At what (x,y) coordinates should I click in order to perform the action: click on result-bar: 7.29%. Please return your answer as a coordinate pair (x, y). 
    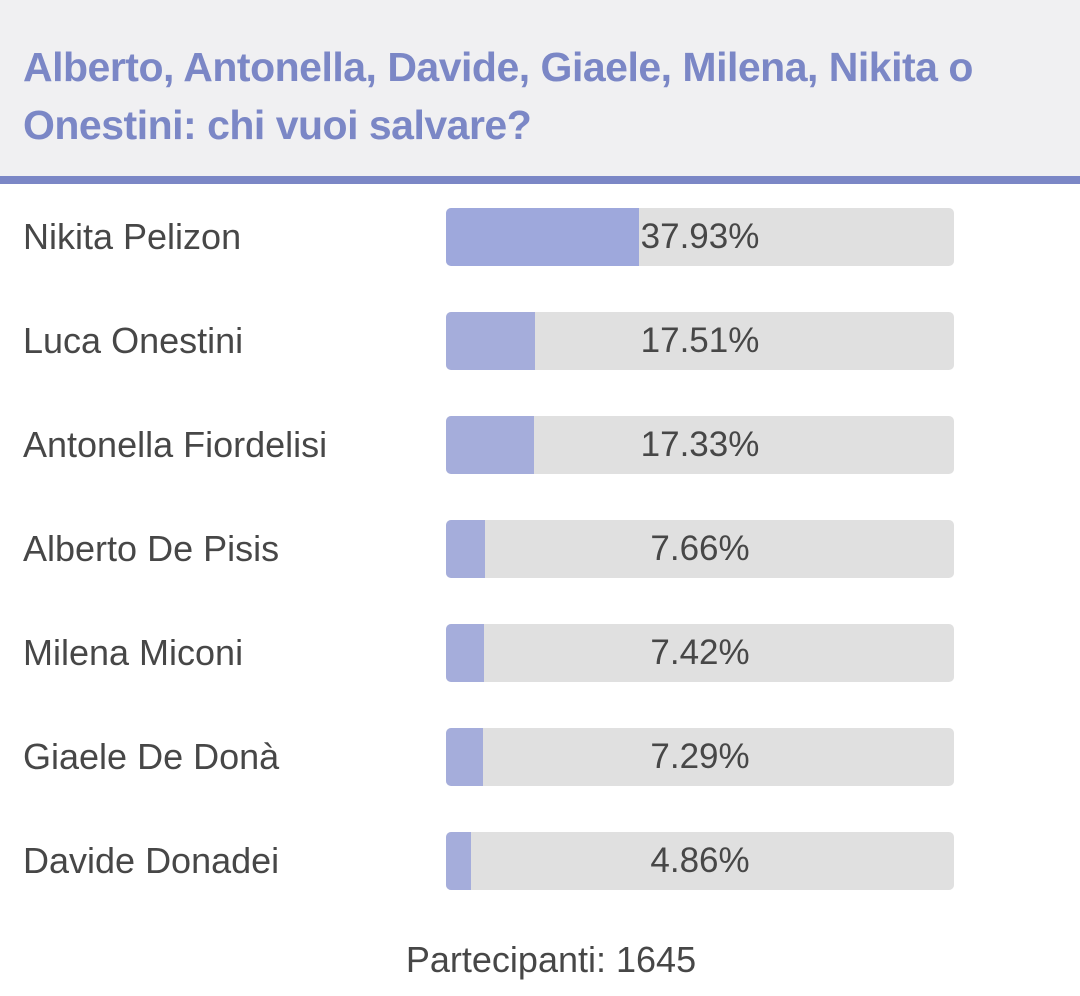
    Looking at the image, I should click on (700, 757).